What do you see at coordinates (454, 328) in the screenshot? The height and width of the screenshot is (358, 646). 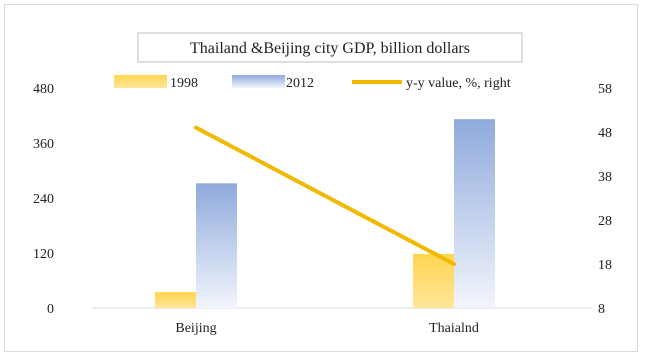 I see `category-label: Thaialnd` at bounding box center [454, 328].